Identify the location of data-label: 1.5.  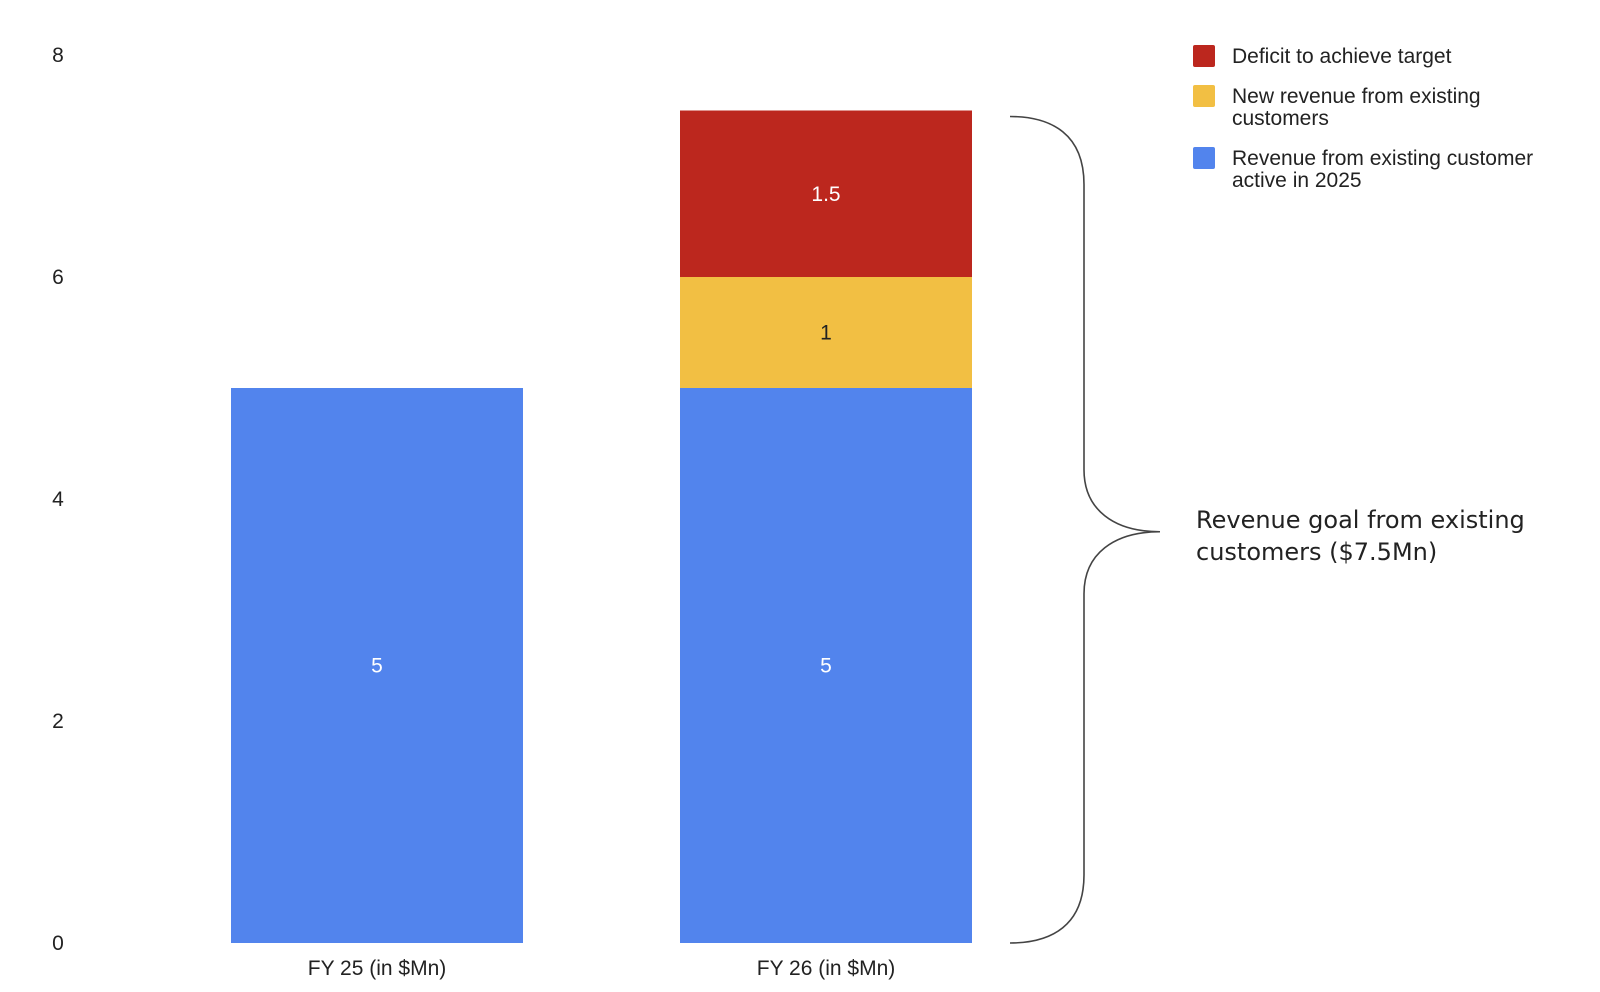
(825, 194).